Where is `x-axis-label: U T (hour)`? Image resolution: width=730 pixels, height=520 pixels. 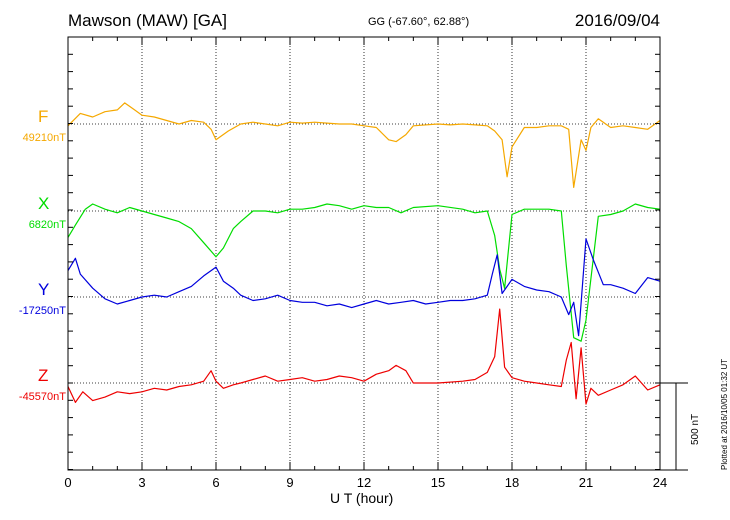
x-axis-label: U T (hour) is located at coordinates (362, 498).